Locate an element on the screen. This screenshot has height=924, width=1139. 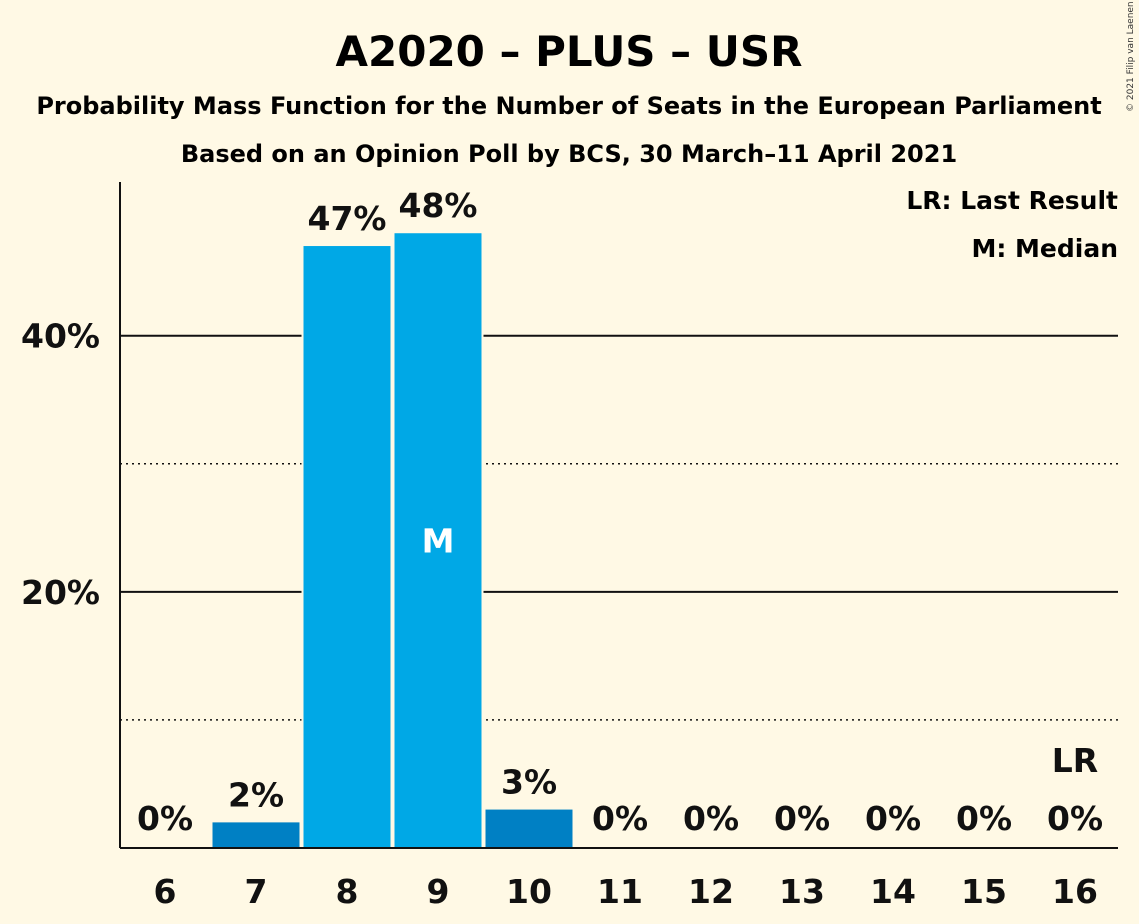
data-label-seats-10: 3% is located at coordinates (529, 782).